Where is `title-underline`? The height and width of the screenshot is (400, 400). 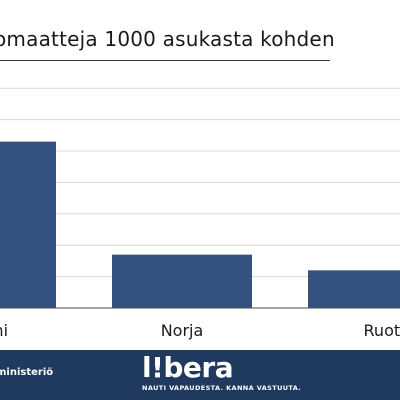 title-underline is located at coordinates (165, 60).